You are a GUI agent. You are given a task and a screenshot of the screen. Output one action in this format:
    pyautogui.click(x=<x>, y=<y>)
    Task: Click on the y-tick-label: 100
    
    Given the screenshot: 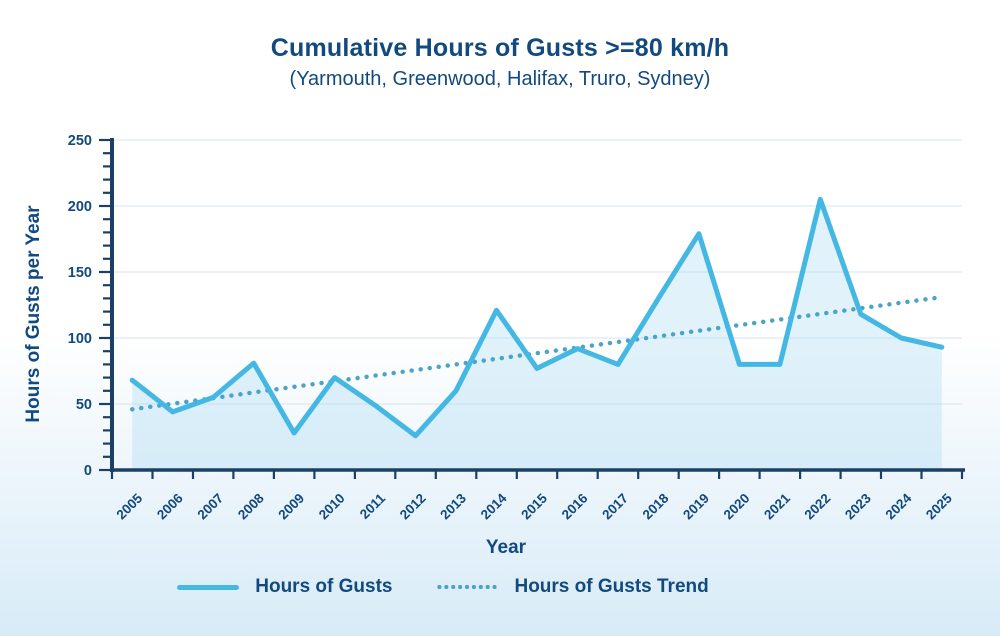 What is the action you would take?
    pyautogui.click(x=80, y=339)
    